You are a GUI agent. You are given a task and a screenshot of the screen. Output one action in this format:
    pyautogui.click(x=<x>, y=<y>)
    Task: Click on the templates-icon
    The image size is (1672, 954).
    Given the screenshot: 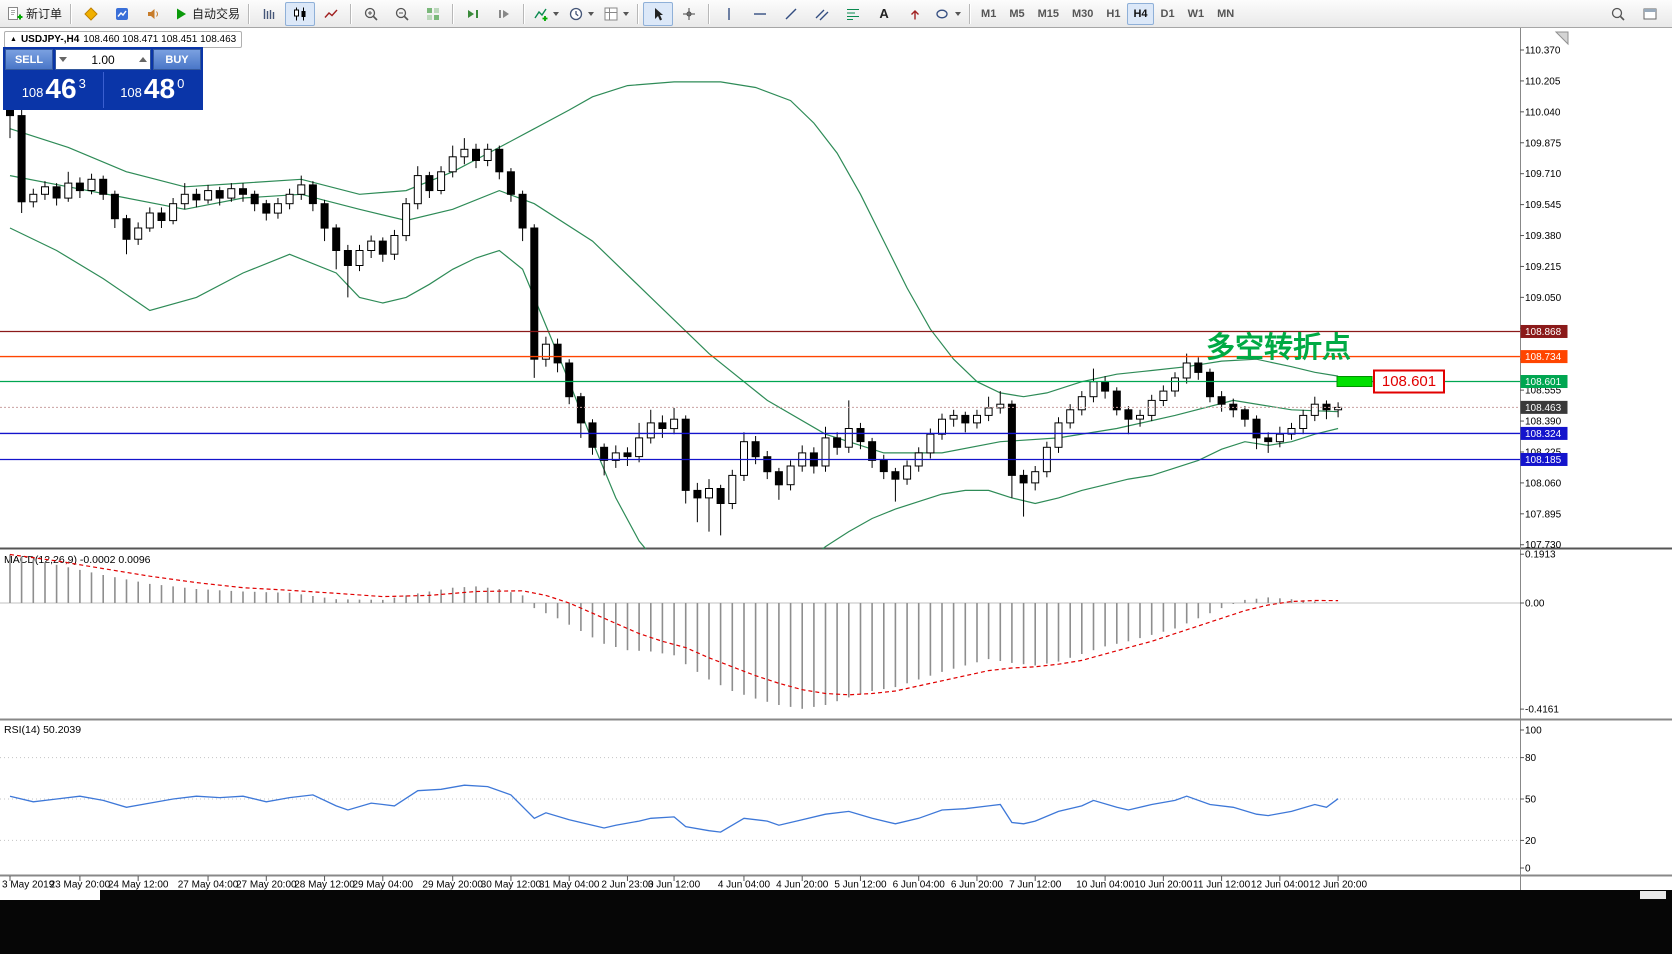 What is the action you would take?
    pyautogui.click(x=616, y=14)
    